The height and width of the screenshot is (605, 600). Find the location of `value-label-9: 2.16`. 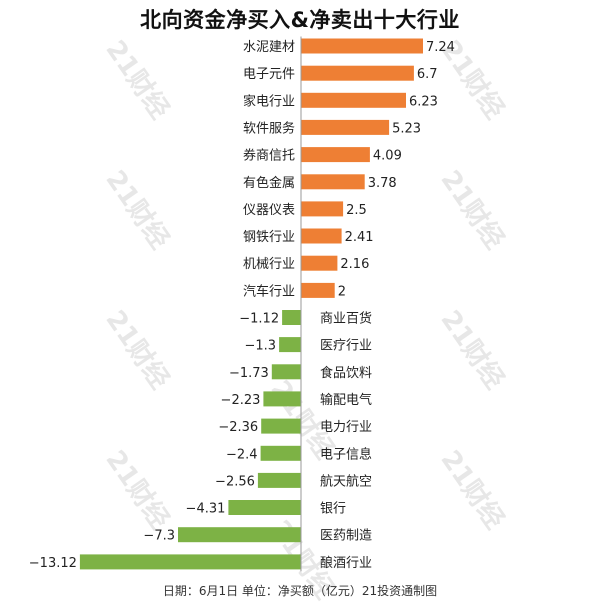

value-label-9: 2.16 is located at coordinates (354, 264).